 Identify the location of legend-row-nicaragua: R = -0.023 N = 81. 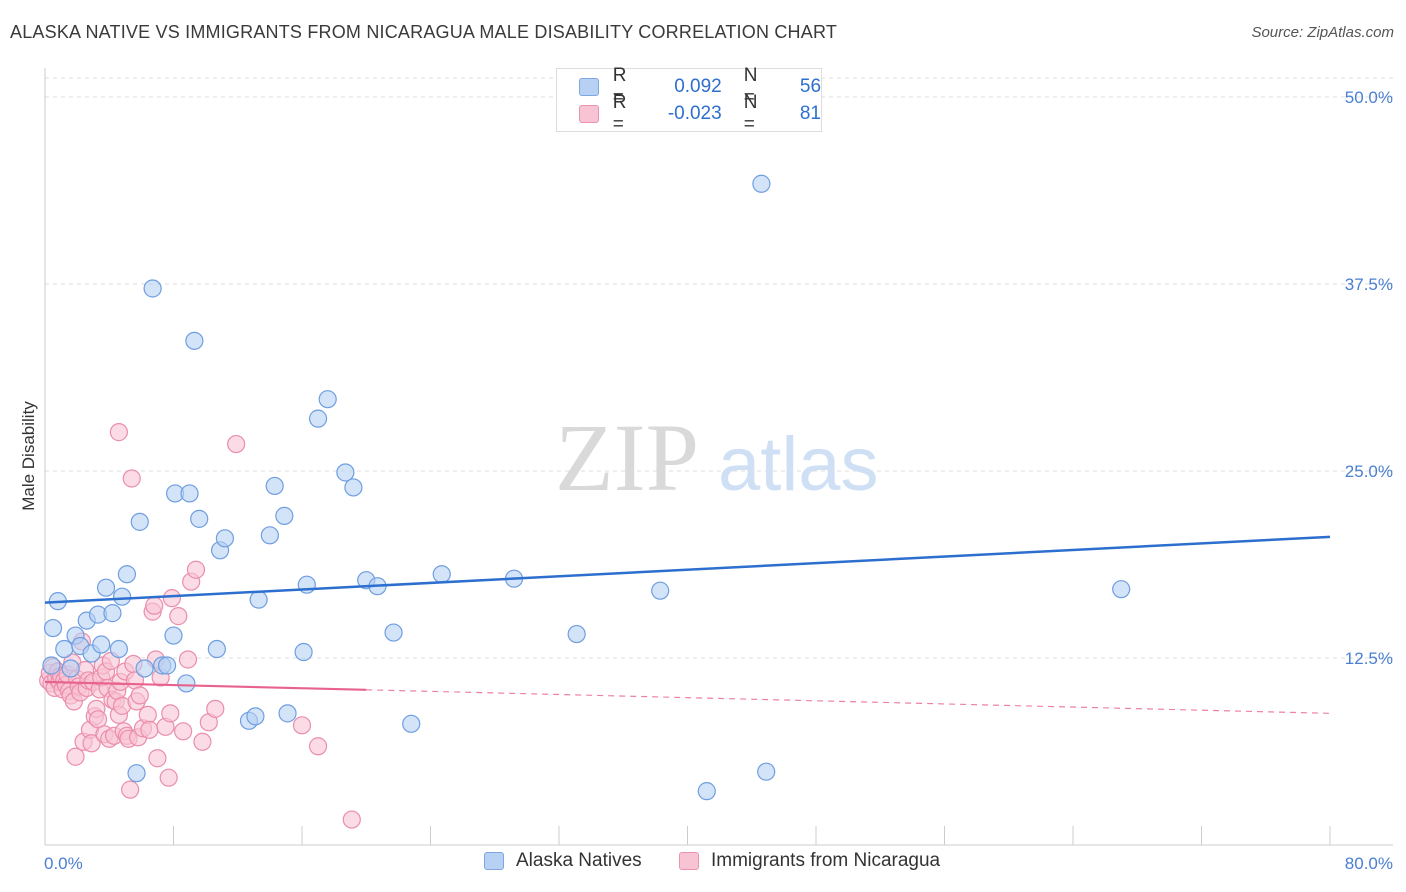
(700, 113).